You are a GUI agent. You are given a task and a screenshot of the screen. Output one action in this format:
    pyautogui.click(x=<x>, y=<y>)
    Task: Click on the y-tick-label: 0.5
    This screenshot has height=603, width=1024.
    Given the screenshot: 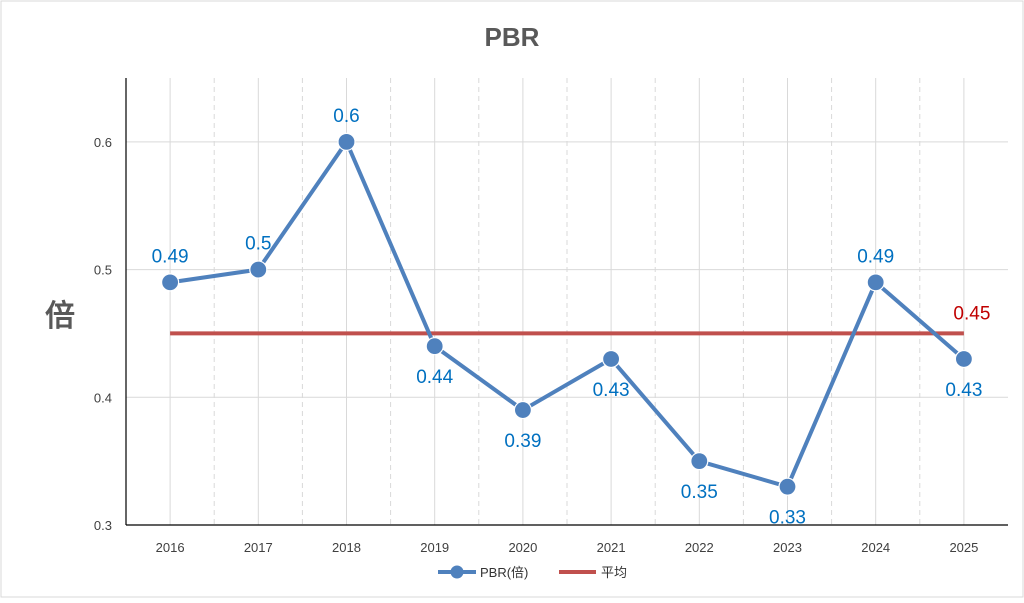 What is the action you would take?
    pyautogui.click(x=103, y=270)
    